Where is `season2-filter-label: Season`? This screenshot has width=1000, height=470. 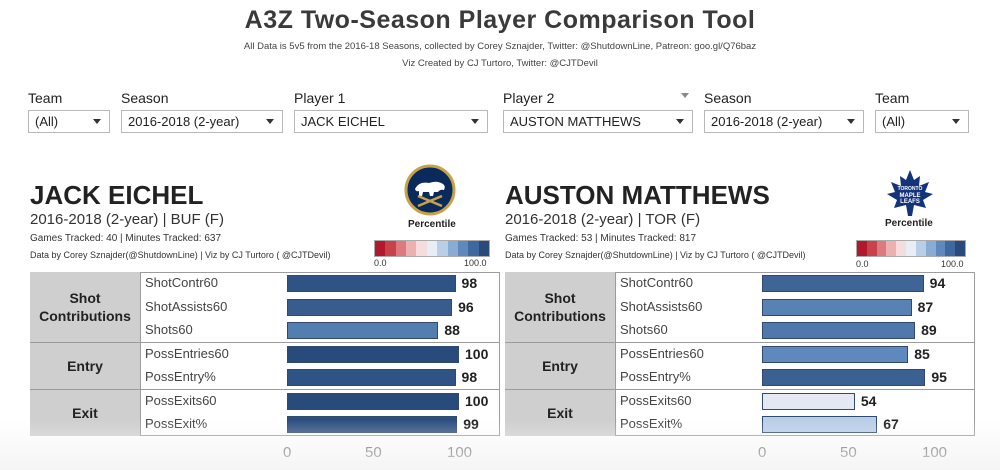 season2-filter-label: Season is located at coordinates (728, 98).